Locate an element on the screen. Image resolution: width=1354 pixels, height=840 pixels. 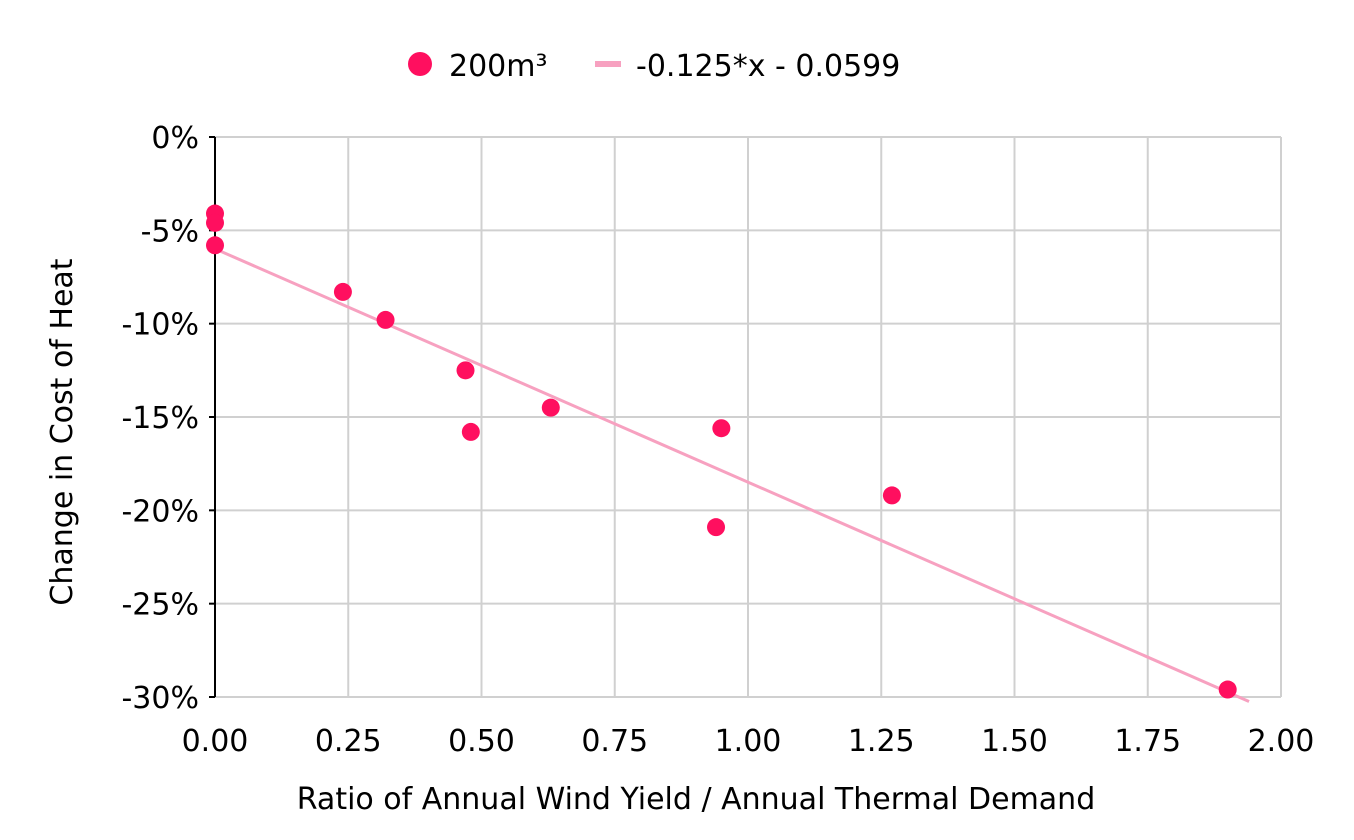
y-tick-label: -5% is located at coordinates (170, 231).